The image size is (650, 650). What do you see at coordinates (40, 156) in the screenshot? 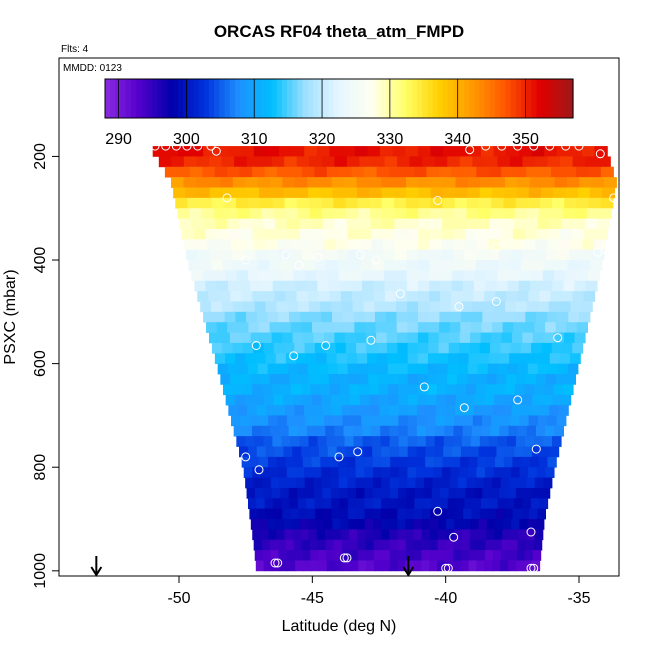
I see `y-tick-label: 200` at bounding box center [40, 156].